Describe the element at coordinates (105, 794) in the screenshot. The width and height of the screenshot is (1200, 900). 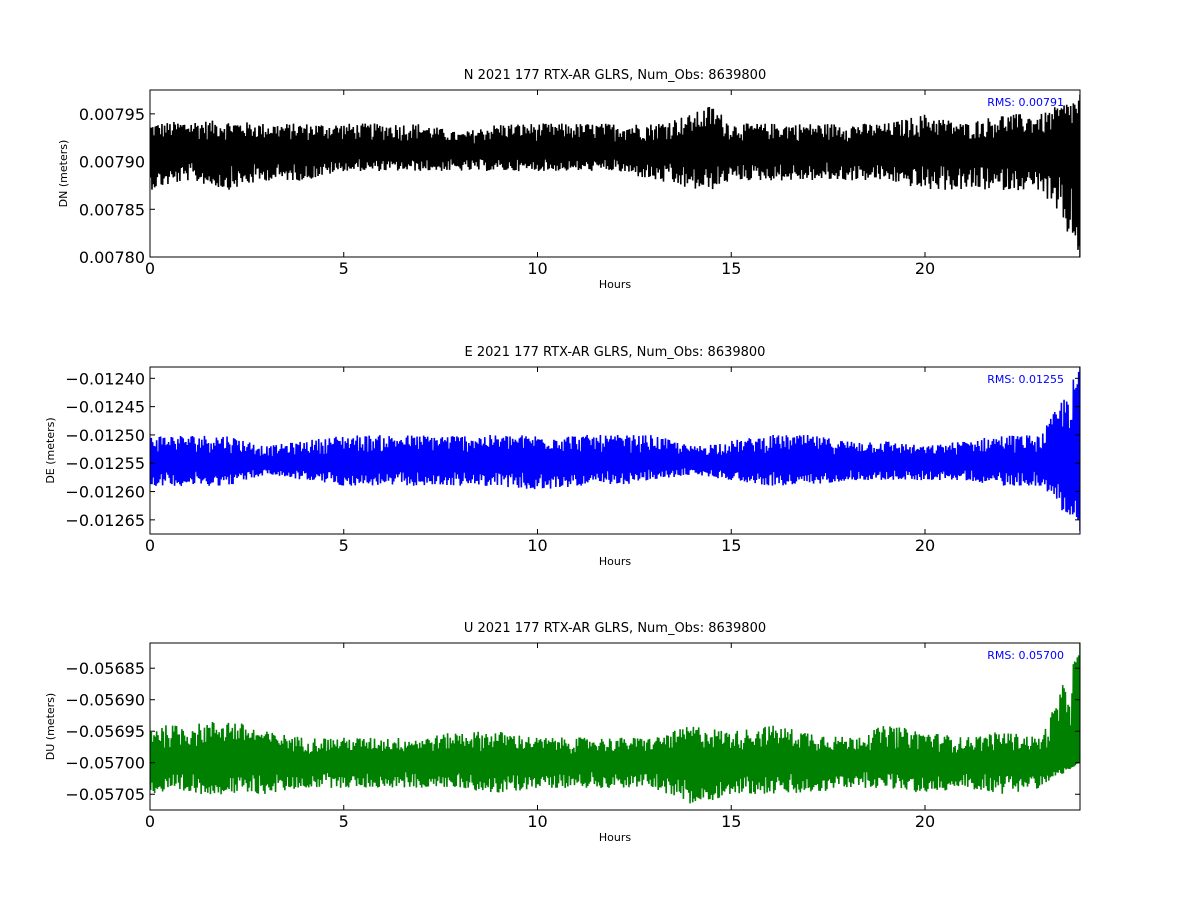
I see `y-tick-label: −0.05705` at that location.